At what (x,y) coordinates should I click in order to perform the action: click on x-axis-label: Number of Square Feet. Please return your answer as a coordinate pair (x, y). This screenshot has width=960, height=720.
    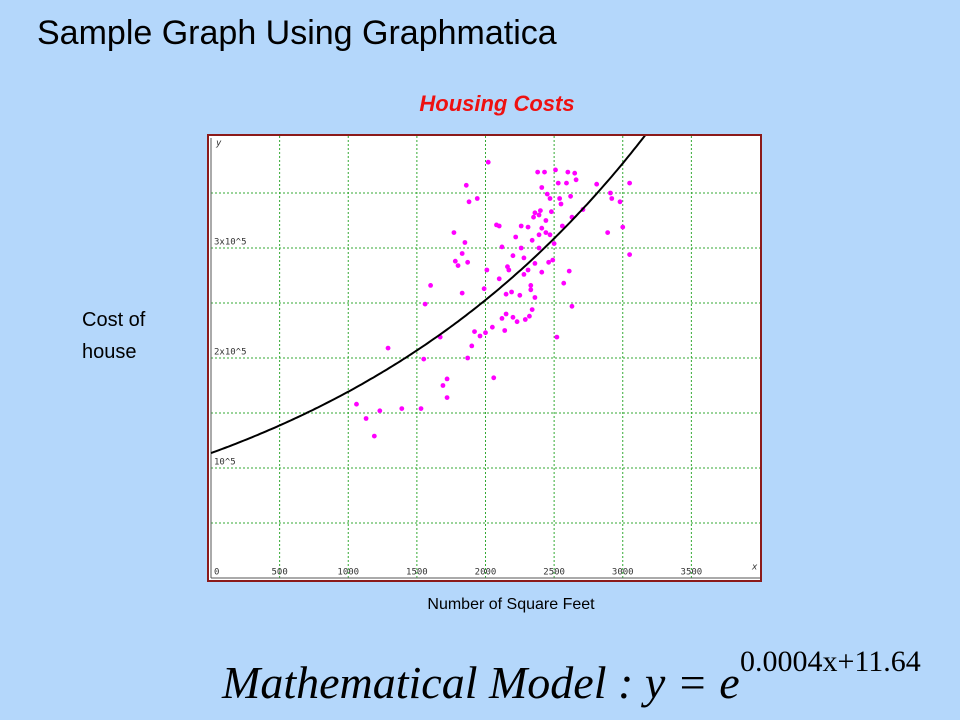
    Looking at the image, I should click on (511, 604).